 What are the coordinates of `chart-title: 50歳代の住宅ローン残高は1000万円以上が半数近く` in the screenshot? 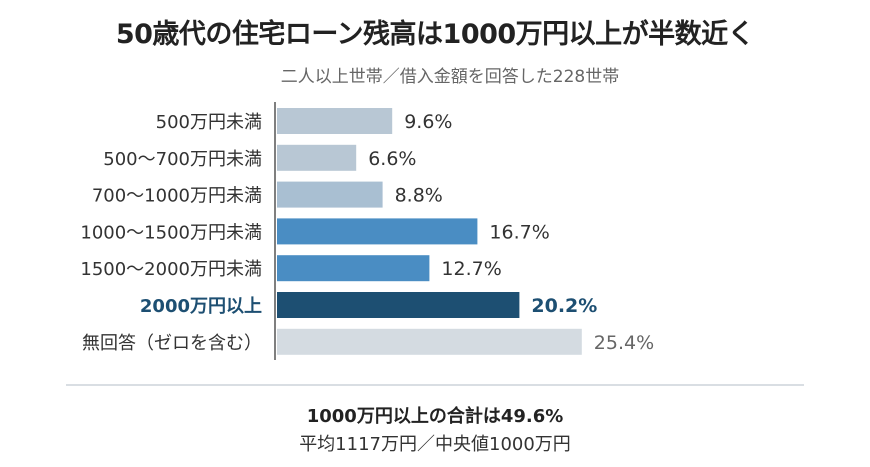 It's located at (435, 34).